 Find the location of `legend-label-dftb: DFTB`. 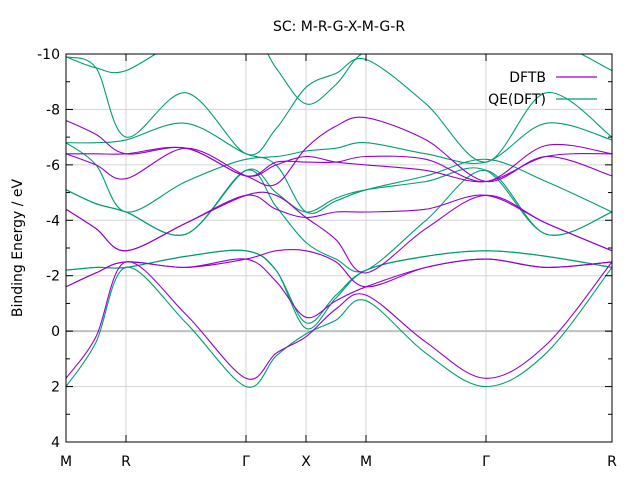

legend-label-dftb: DFTB is located at coordinates (527, 78).